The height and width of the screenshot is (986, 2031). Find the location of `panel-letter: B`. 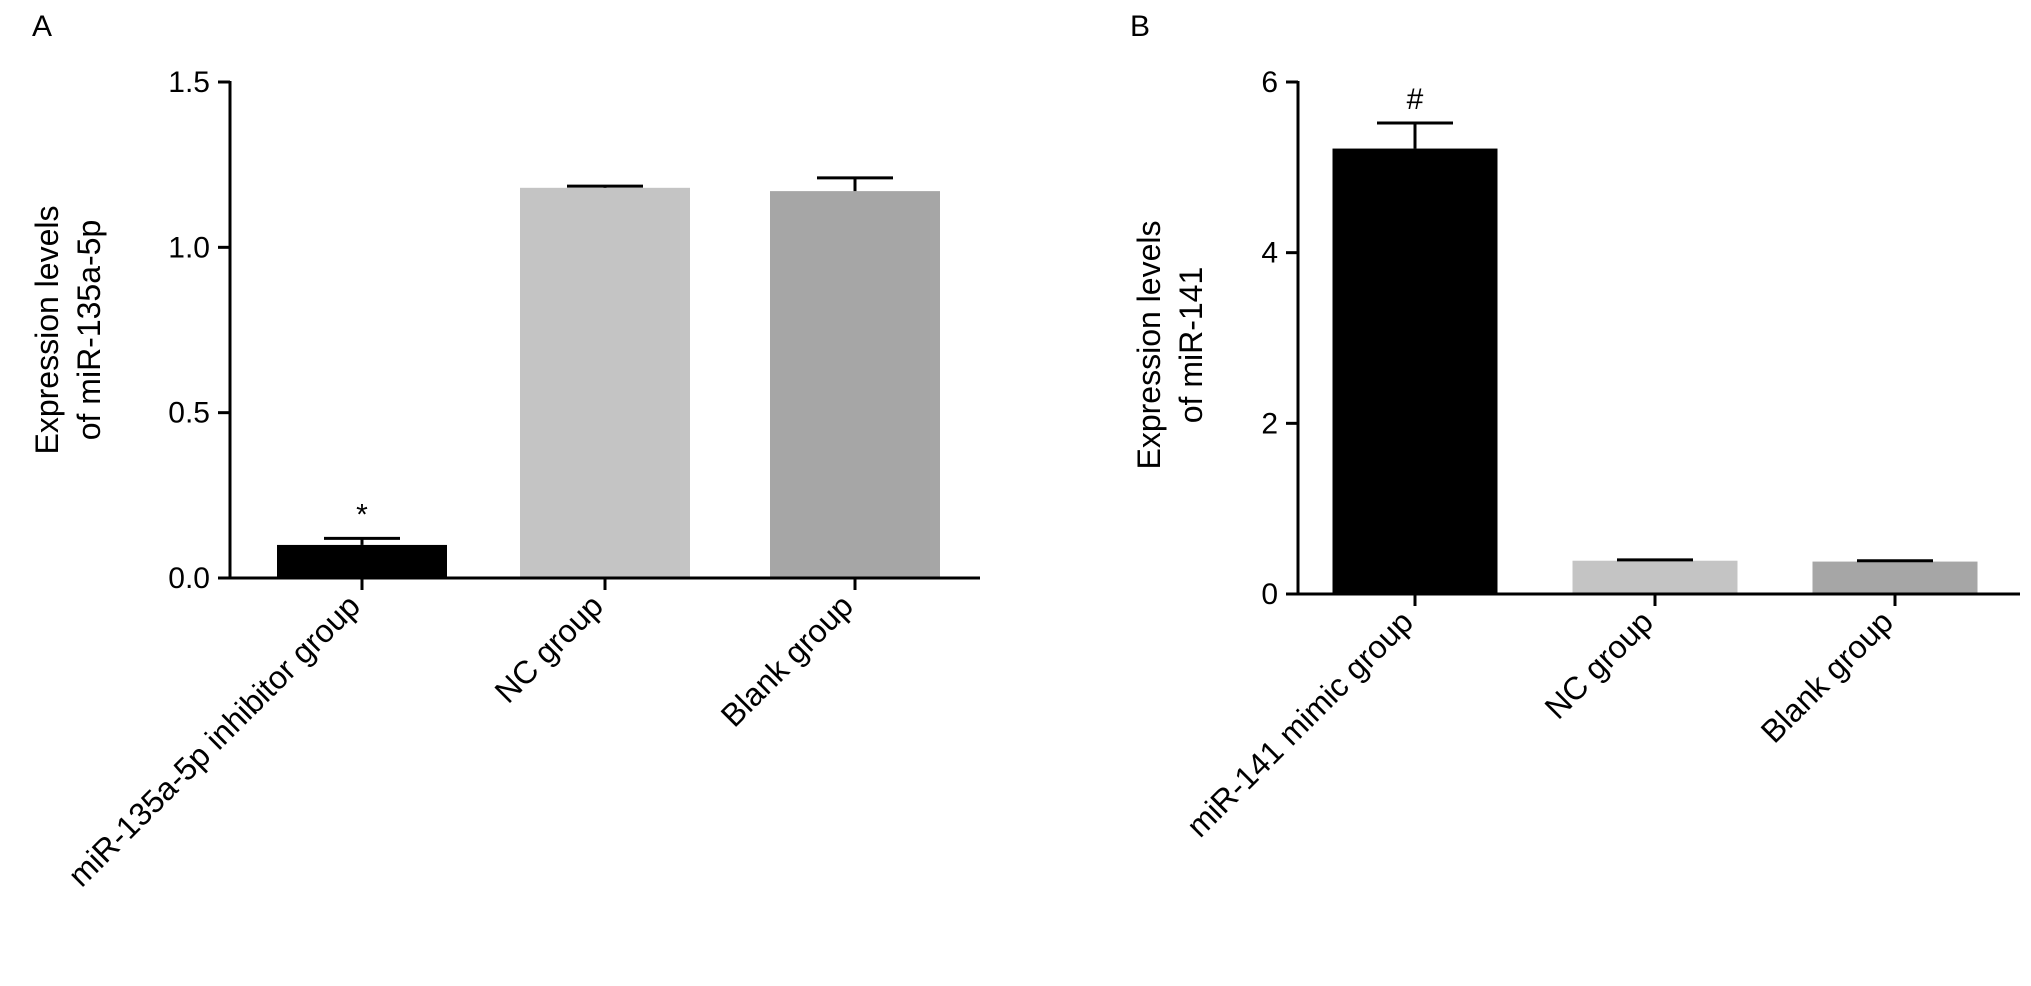

panel-letter: B is located at coordinates (1140, 26).